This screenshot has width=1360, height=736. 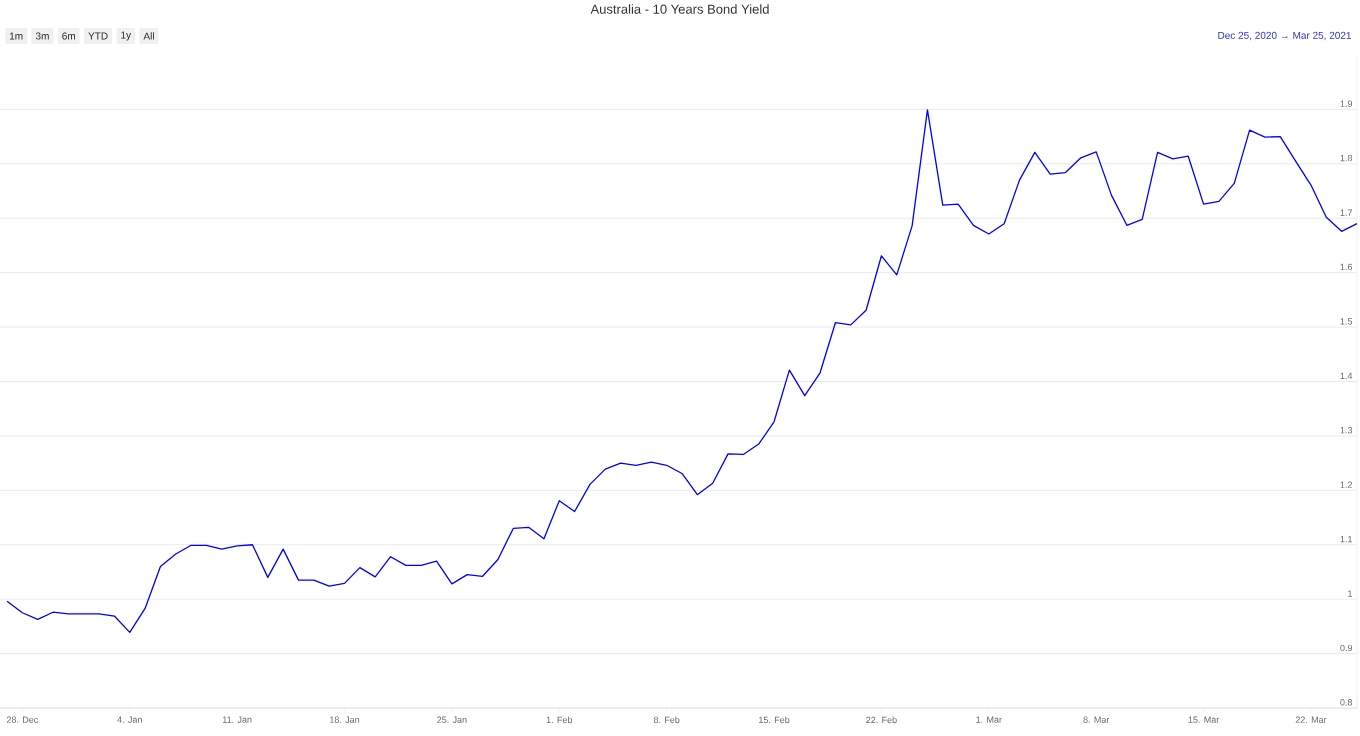 I want to click on x-tick-label: 22. Feb, so click(x=881, y=720).